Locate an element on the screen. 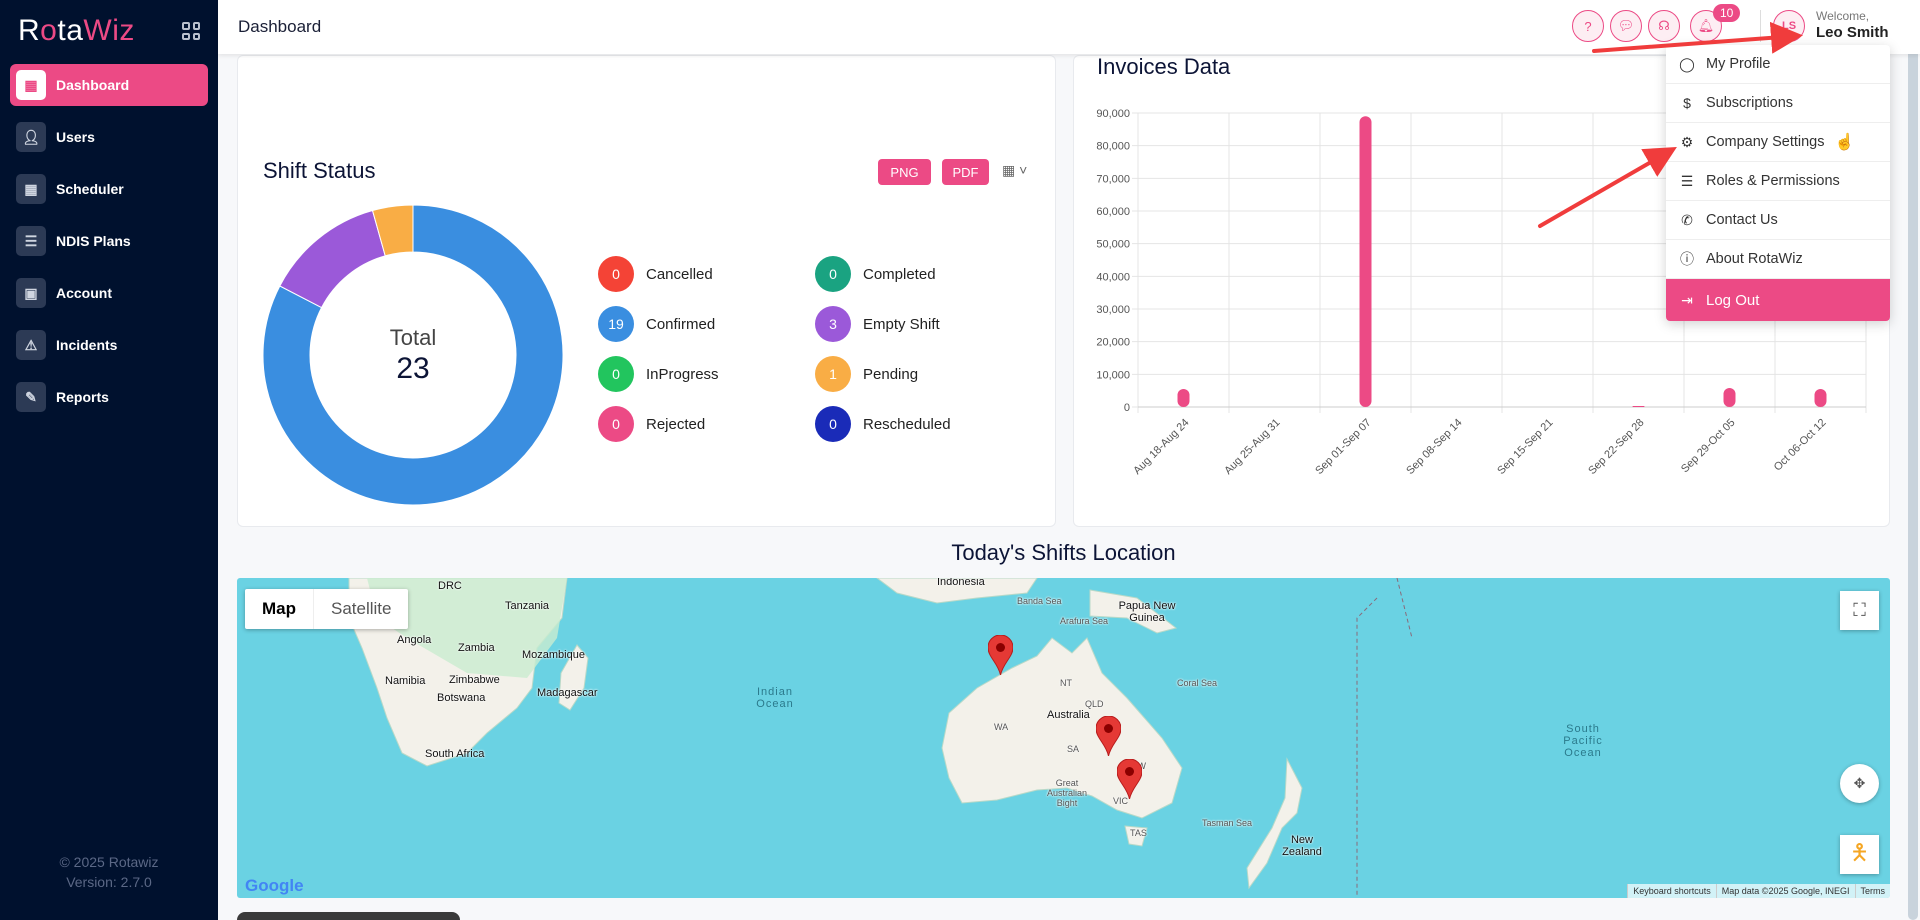 The height and width of the screenshot is (920, 1920). map-label-zambia: Zambia is located at coordinates (476, 648).